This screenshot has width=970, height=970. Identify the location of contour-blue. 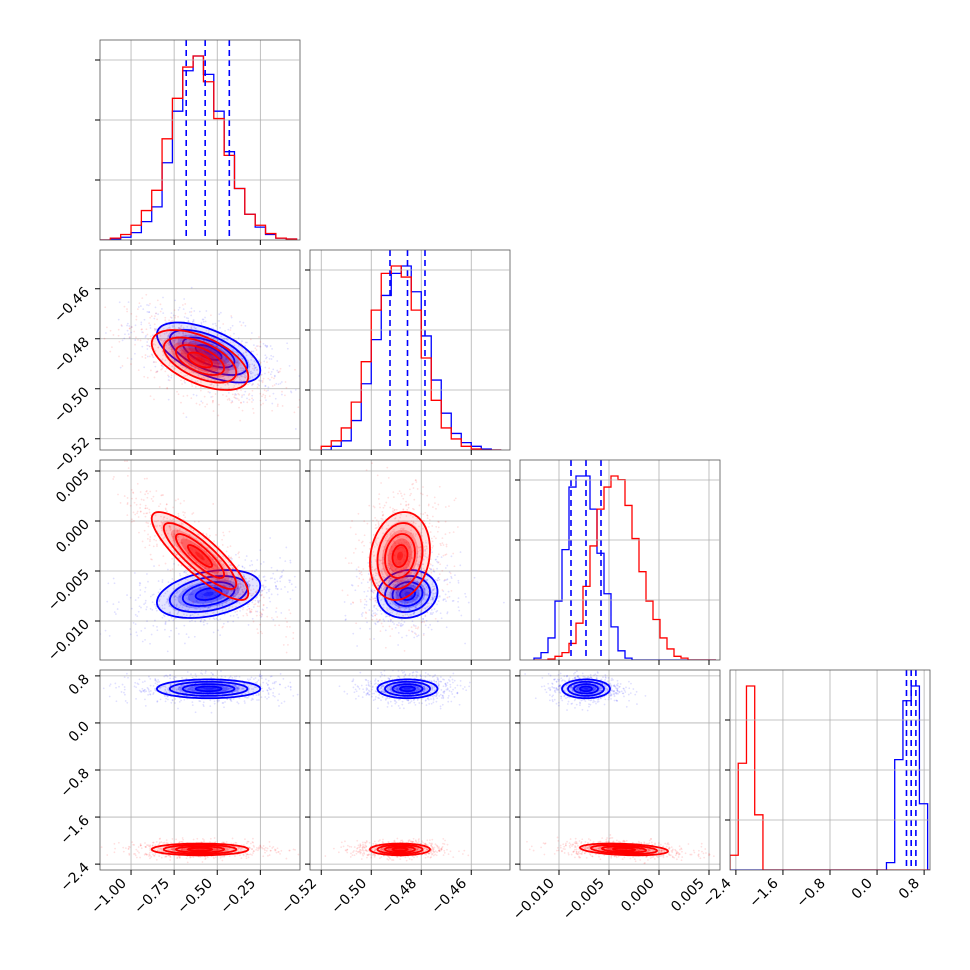
(407, 594).